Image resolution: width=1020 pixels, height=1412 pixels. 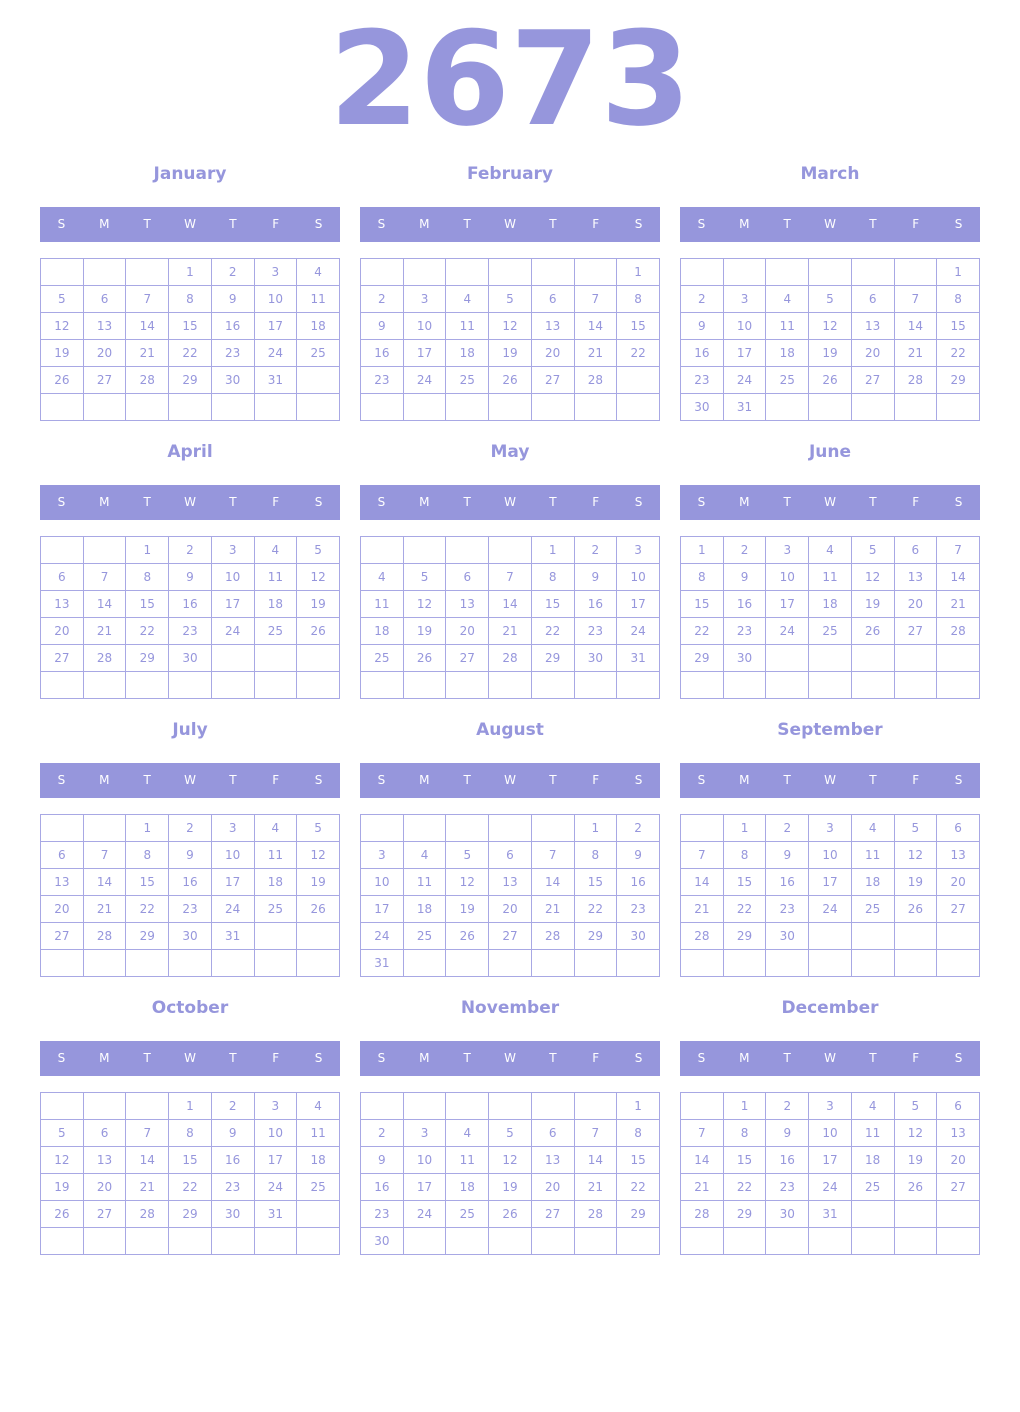 I want to click on week-row: 21 22 23 24 25 26 27, so click(x=830, y=1187).